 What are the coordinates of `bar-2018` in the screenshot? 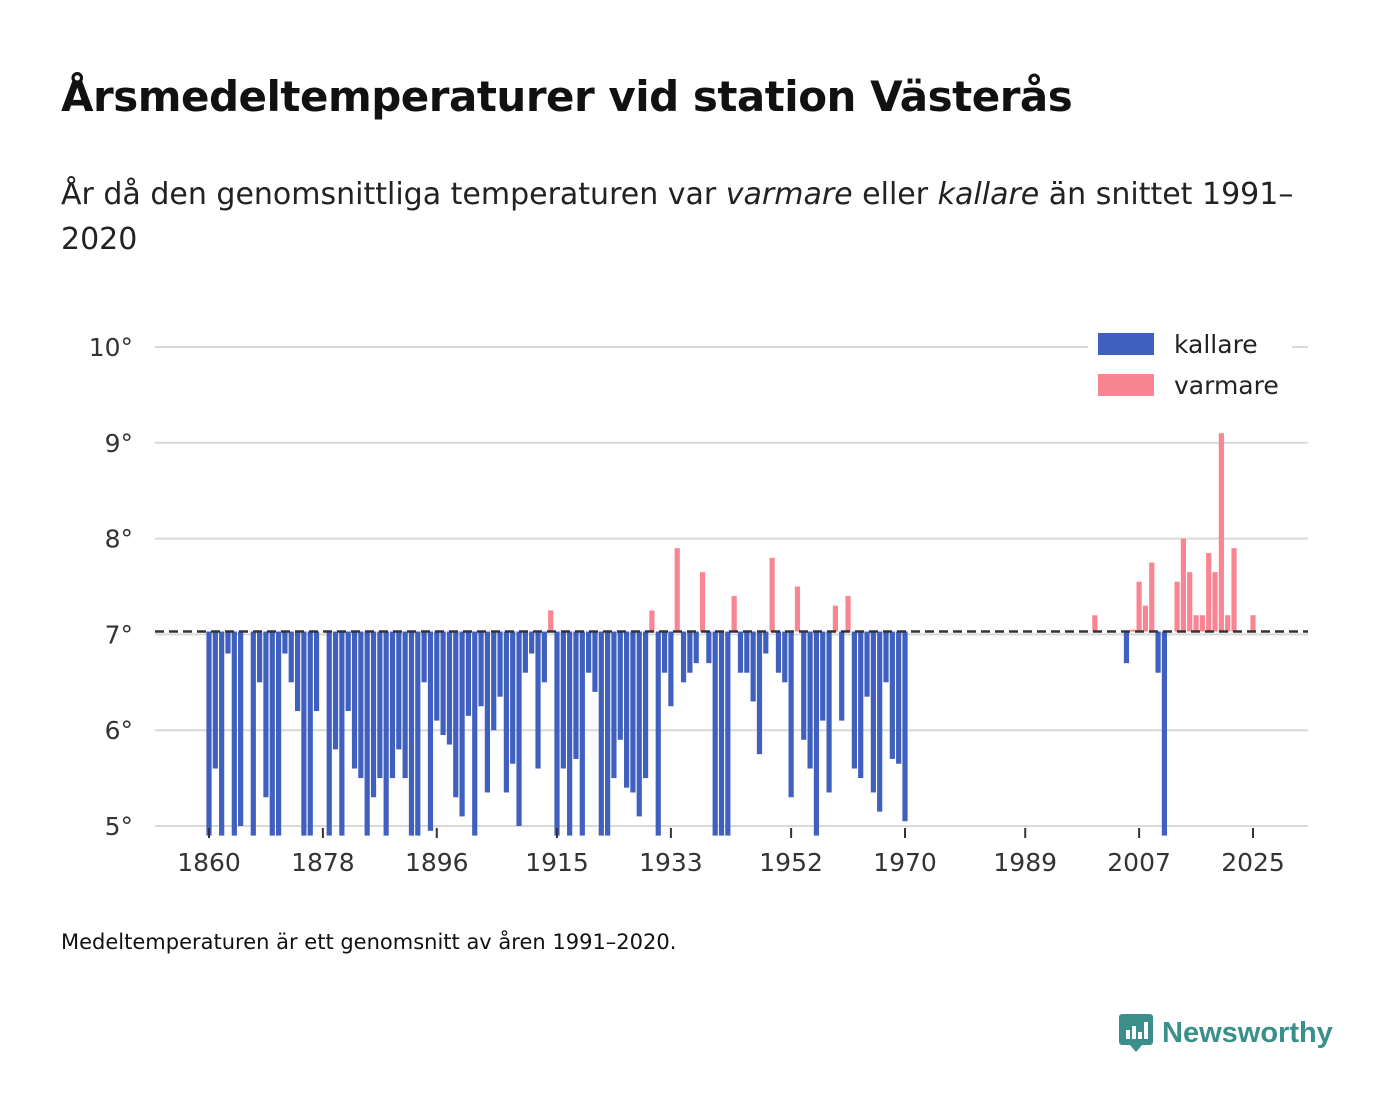 It's located at (1209, 592).